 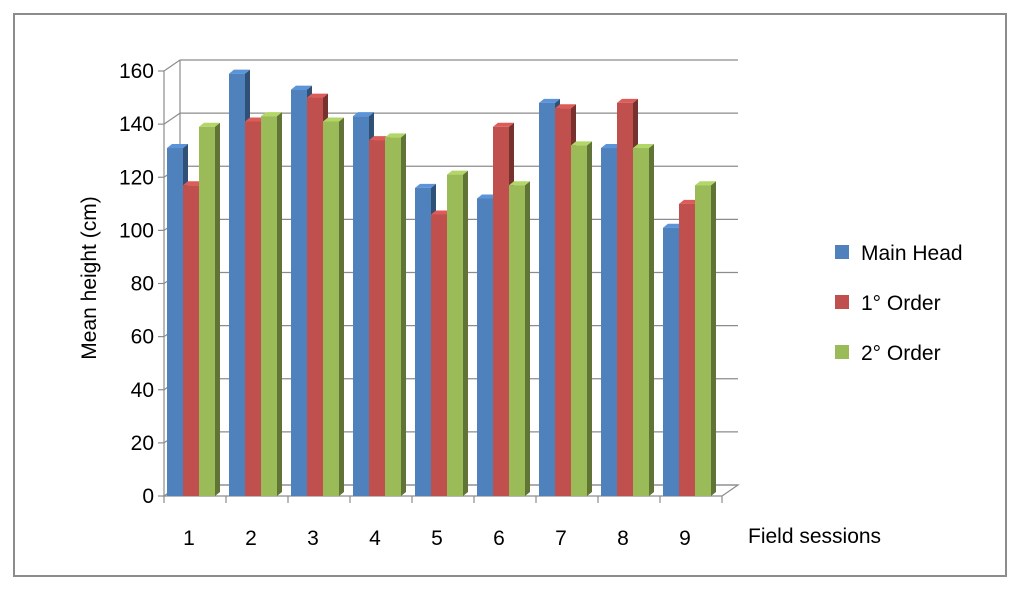 I want to click on legend-label: 1° Order, so click(x=901, y=303).